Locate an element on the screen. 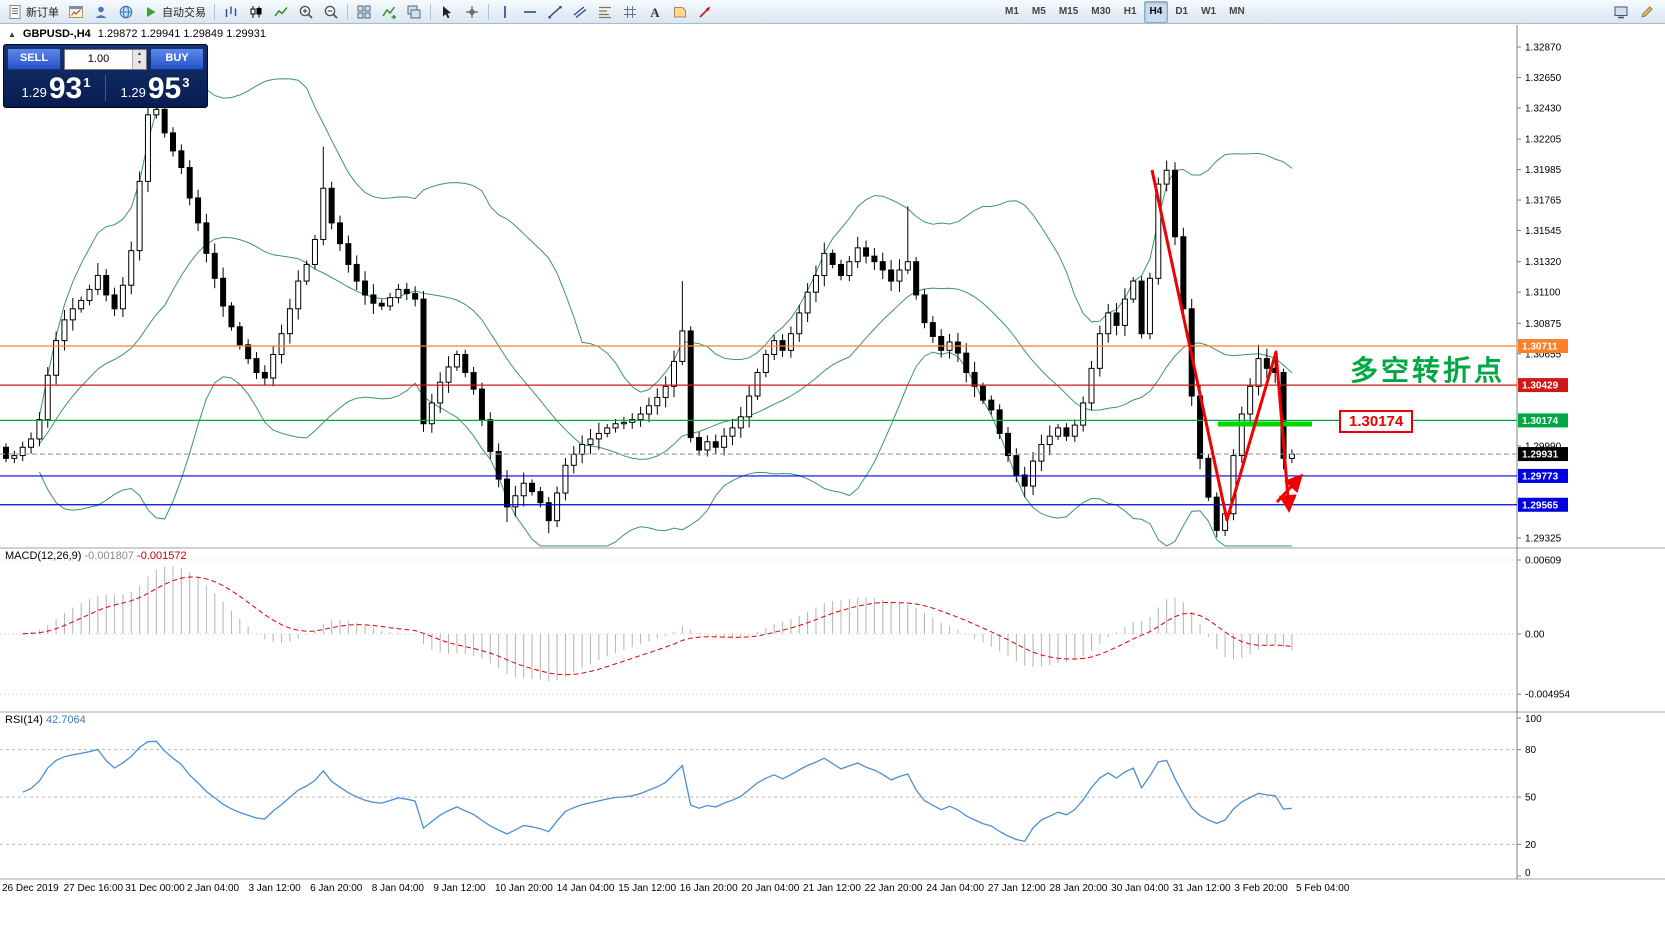  lot-increase-button: ▴ is located at coordinates (139, 54).